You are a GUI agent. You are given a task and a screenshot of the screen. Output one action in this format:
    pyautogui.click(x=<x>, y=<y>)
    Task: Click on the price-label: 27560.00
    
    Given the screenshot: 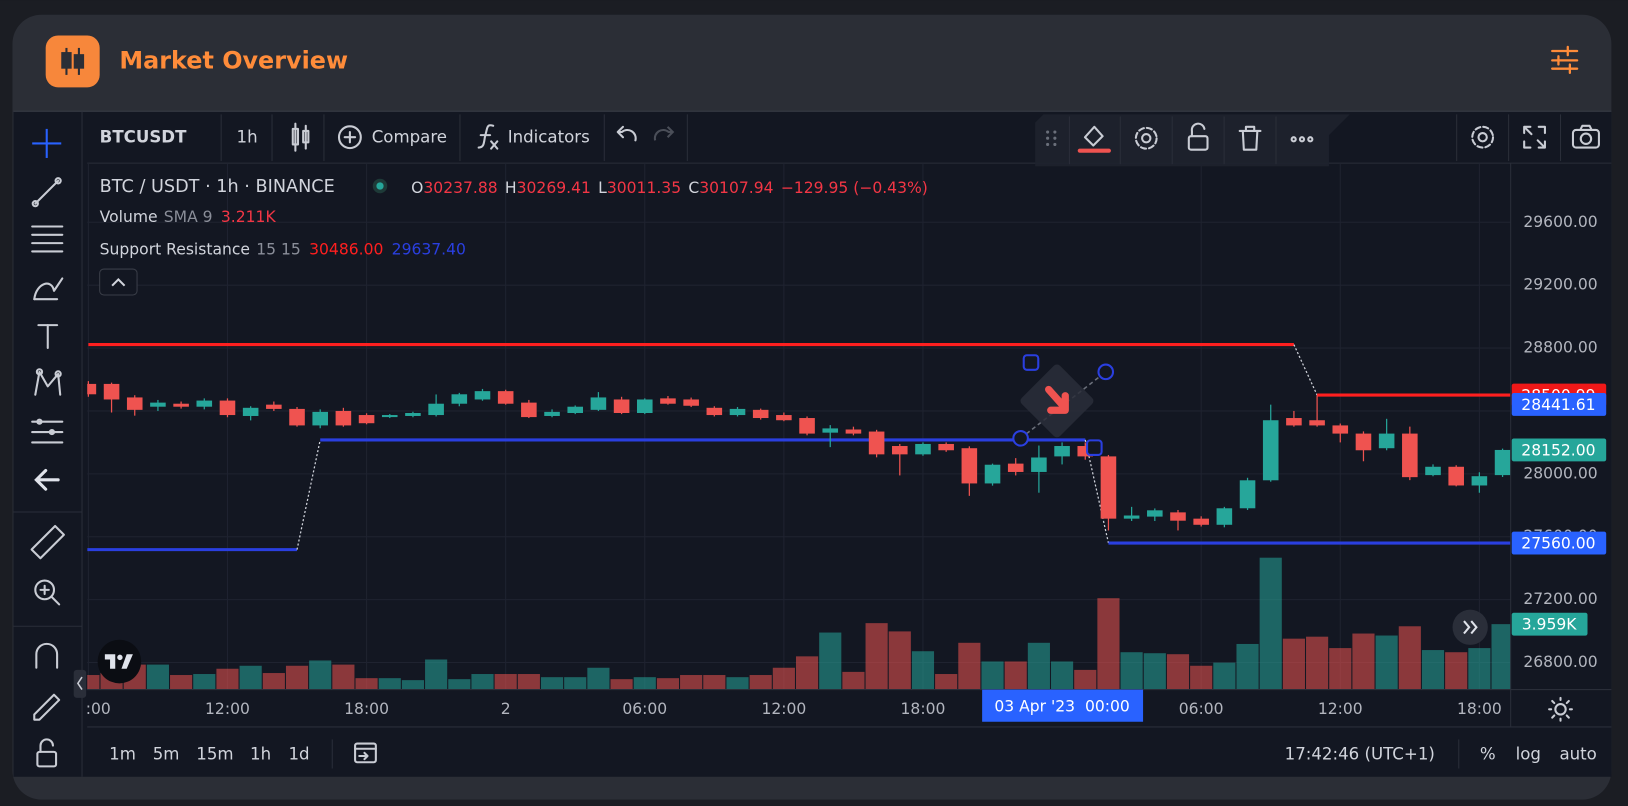 What is the action you would take?
    pyautogui.click(x=1558, y=544)
    